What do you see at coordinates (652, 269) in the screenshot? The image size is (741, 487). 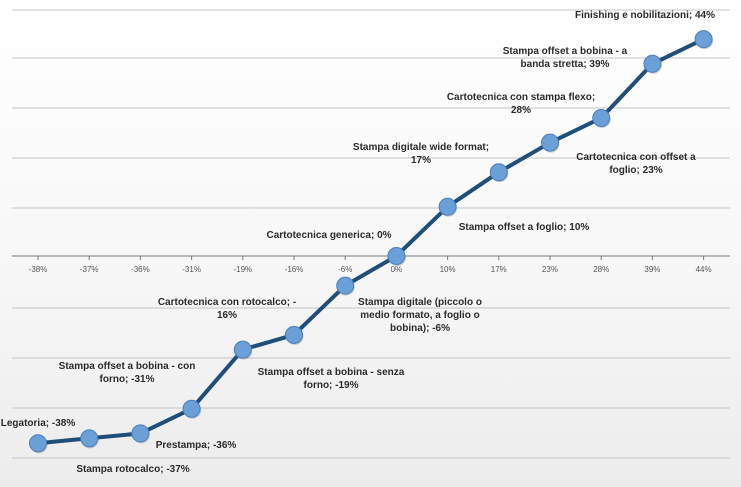 I see `x-tick-label: 39%` at bounding box center [652, 269].